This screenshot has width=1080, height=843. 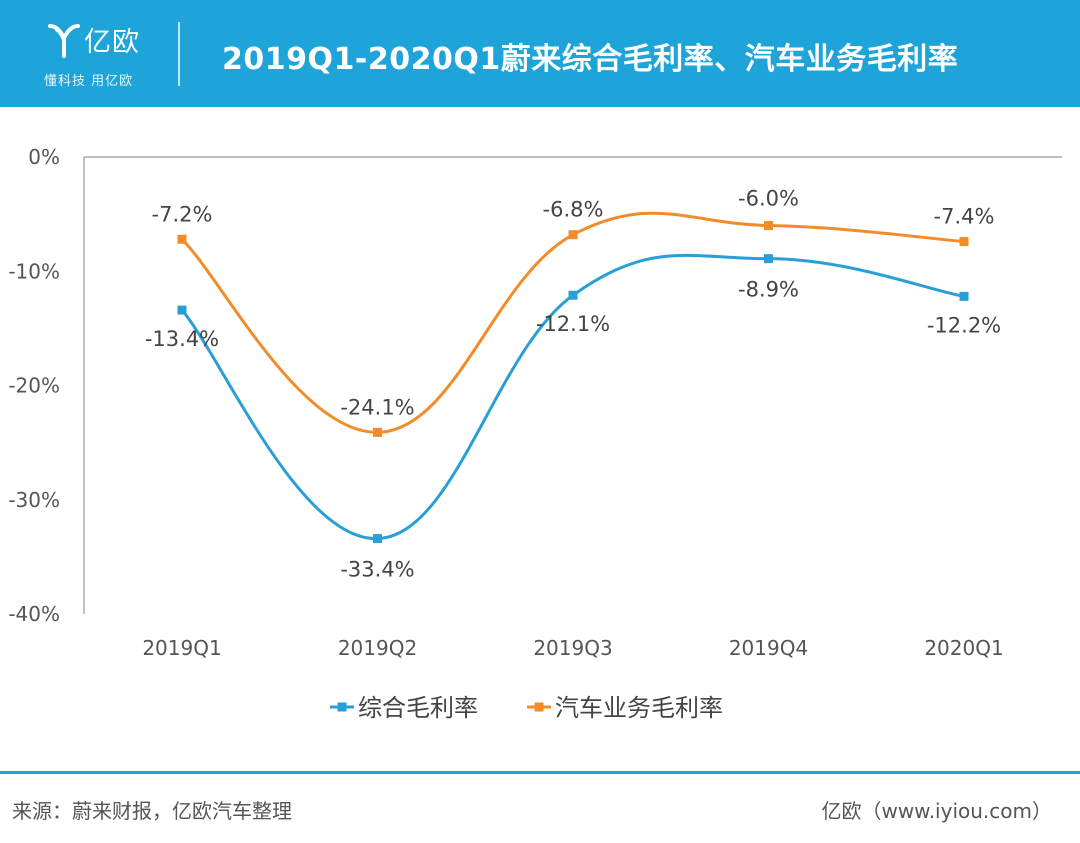 I want to click on data-label: -13.4%, so click(x=182, y=339).